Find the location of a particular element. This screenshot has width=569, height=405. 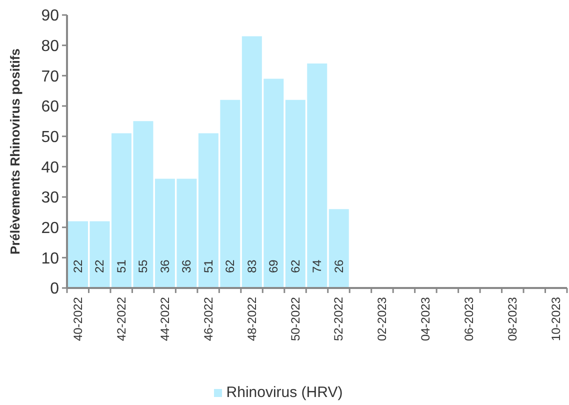

y-tick-label: 90 is located at coordinates (50, 16).